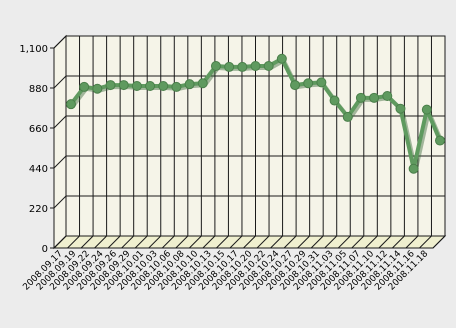 The width and height of the screenshot is (456, 328). I want to click on y-tick-label: 1,100, so click(33, 49).